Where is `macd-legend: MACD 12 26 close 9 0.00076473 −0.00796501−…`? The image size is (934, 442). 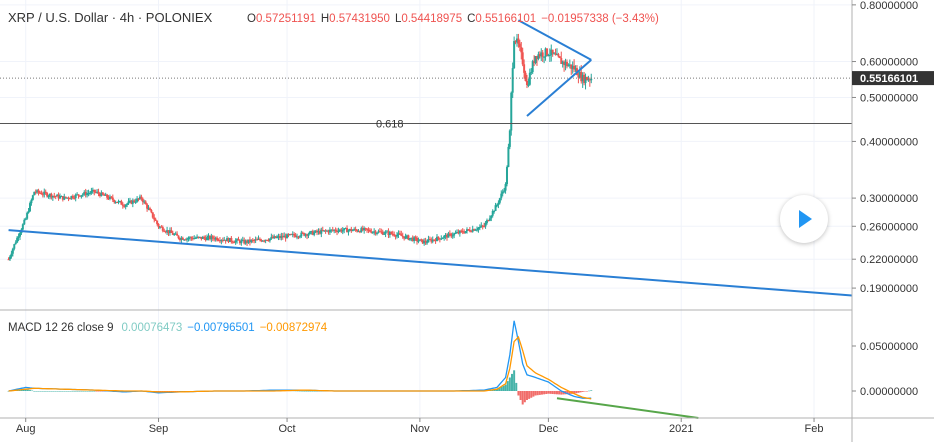 macd-legend: MACD 12 26 close 9 0.00076473 −0.00796501−… is located at coordinates (168, 328).